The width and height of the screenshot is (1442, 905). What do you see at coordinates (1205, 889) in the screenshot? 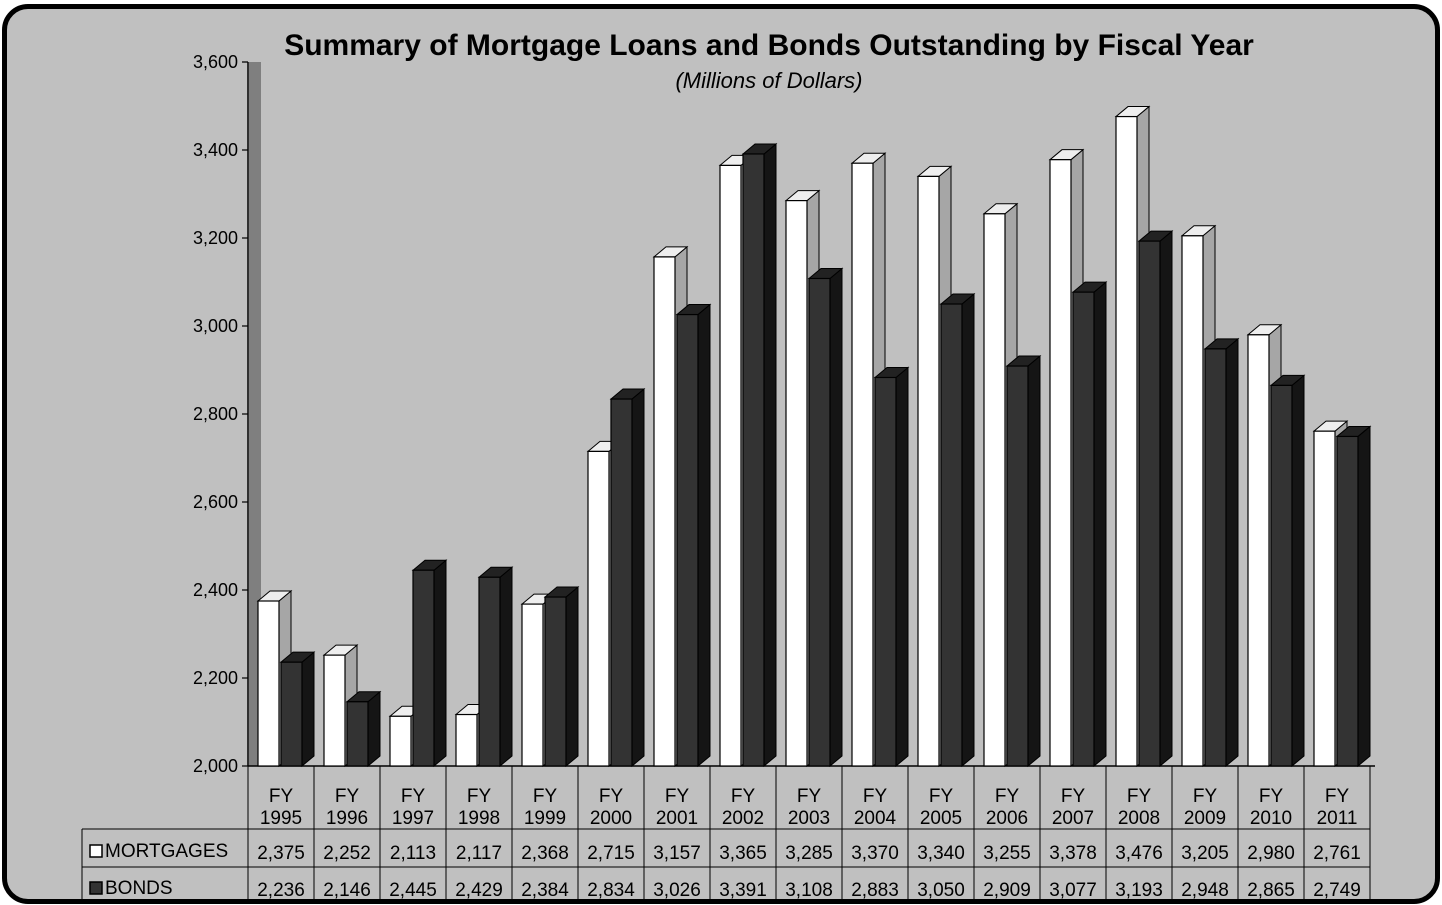
I see `table-cell-value: 2,948` at bounding box center [1205, 889].